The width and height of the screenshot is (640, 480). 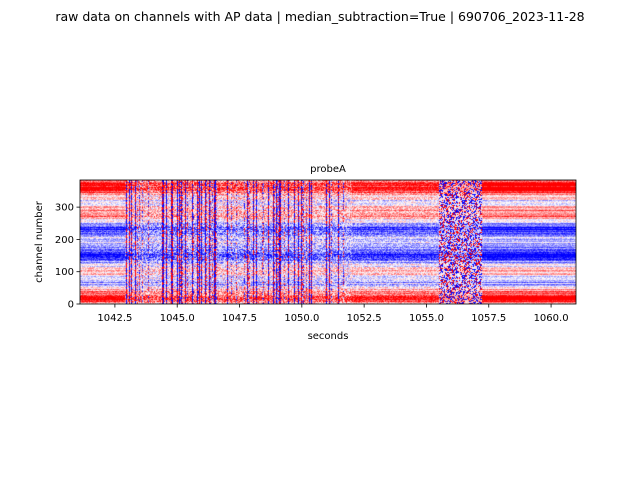 What do you see at coordinates (328, 169) in the screenshot?
I see `axes-title: probeA` at bounding box center [328, 169].